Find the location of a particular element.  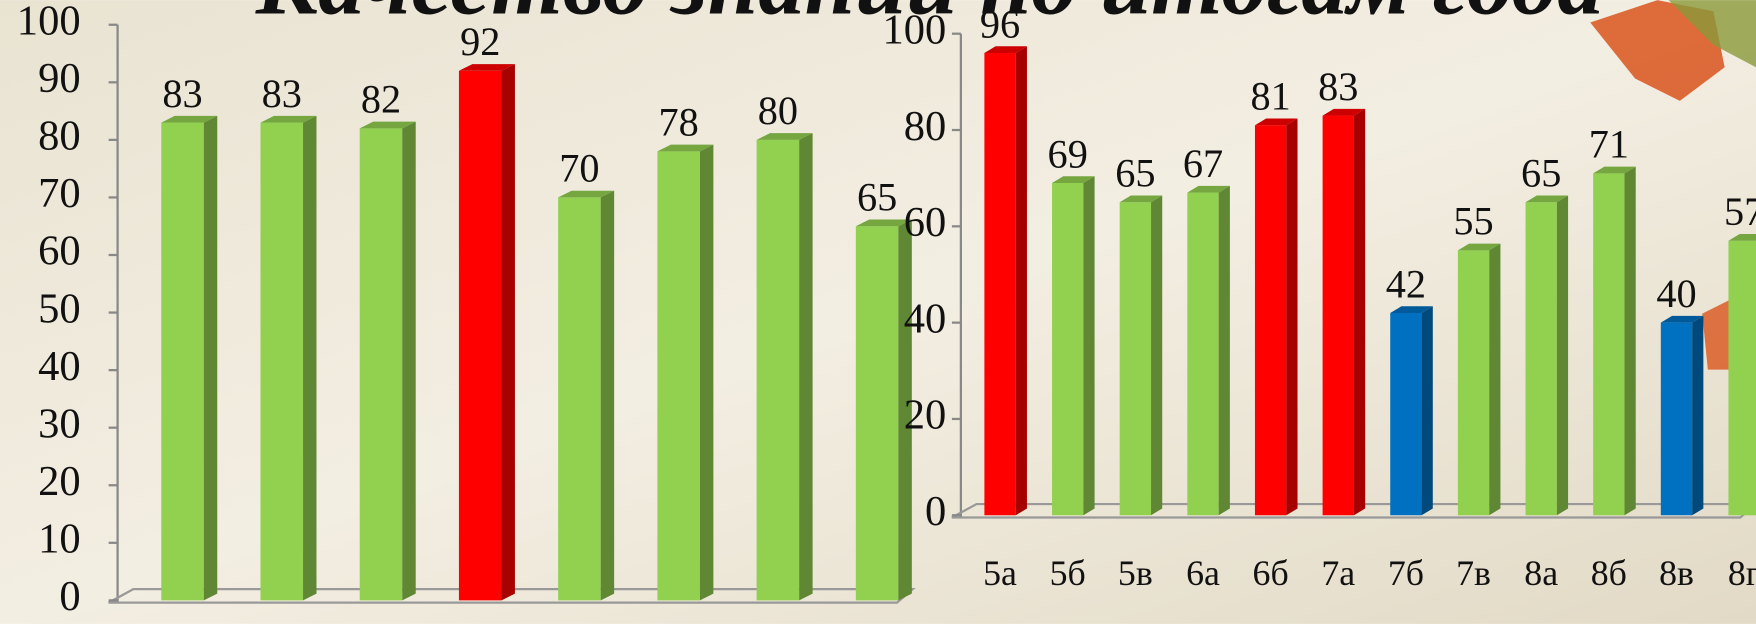

y-tick-label: 30 is located at coordinates (59, 423).